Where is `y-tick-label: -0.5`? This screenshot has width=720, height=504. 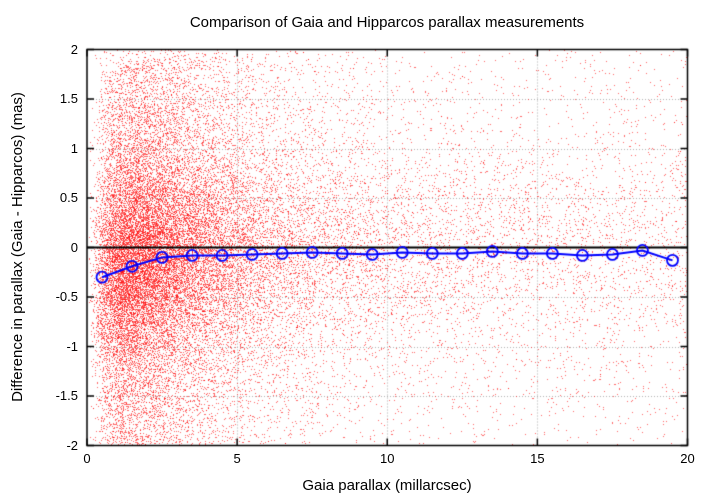
y-tick-label: -0.5 is located at coordinates (66, 296).